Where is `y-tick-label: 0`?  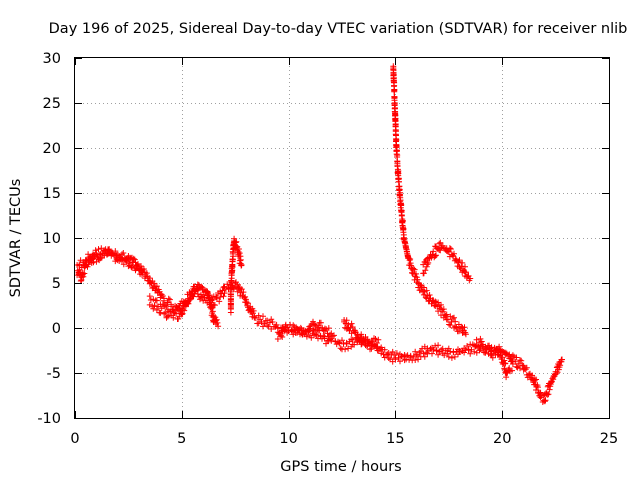 y-tick-label: 0 is located at coordinates (56, 329).